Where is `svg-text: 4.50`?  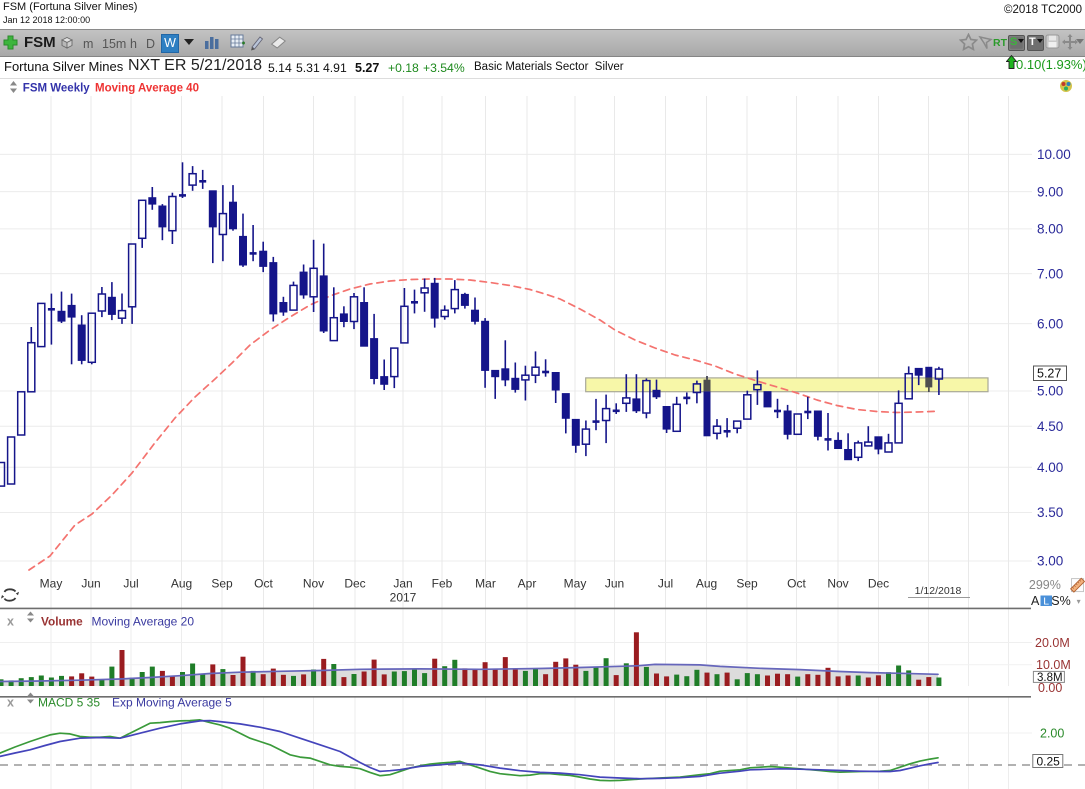
svg-text: 4.50 is located at coordinates (1050, 426).